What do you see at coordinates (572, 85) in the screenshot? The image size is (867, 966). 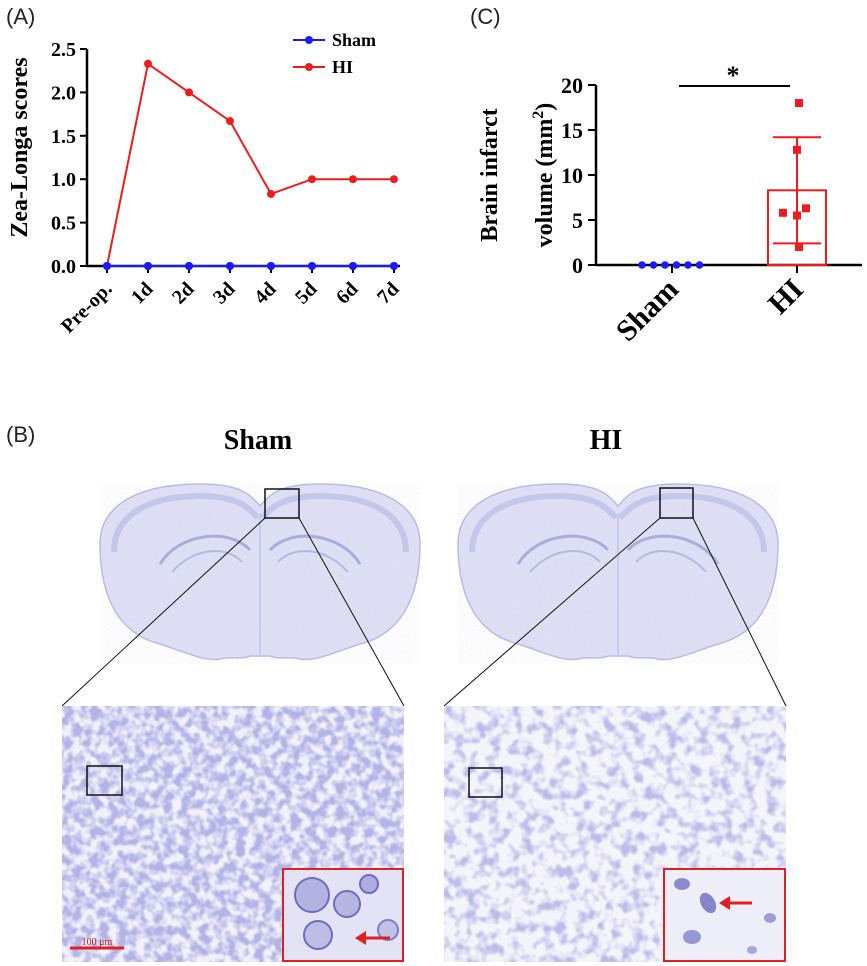 I see `c-y-tick-label: 20` at bounding box center [572, 85].